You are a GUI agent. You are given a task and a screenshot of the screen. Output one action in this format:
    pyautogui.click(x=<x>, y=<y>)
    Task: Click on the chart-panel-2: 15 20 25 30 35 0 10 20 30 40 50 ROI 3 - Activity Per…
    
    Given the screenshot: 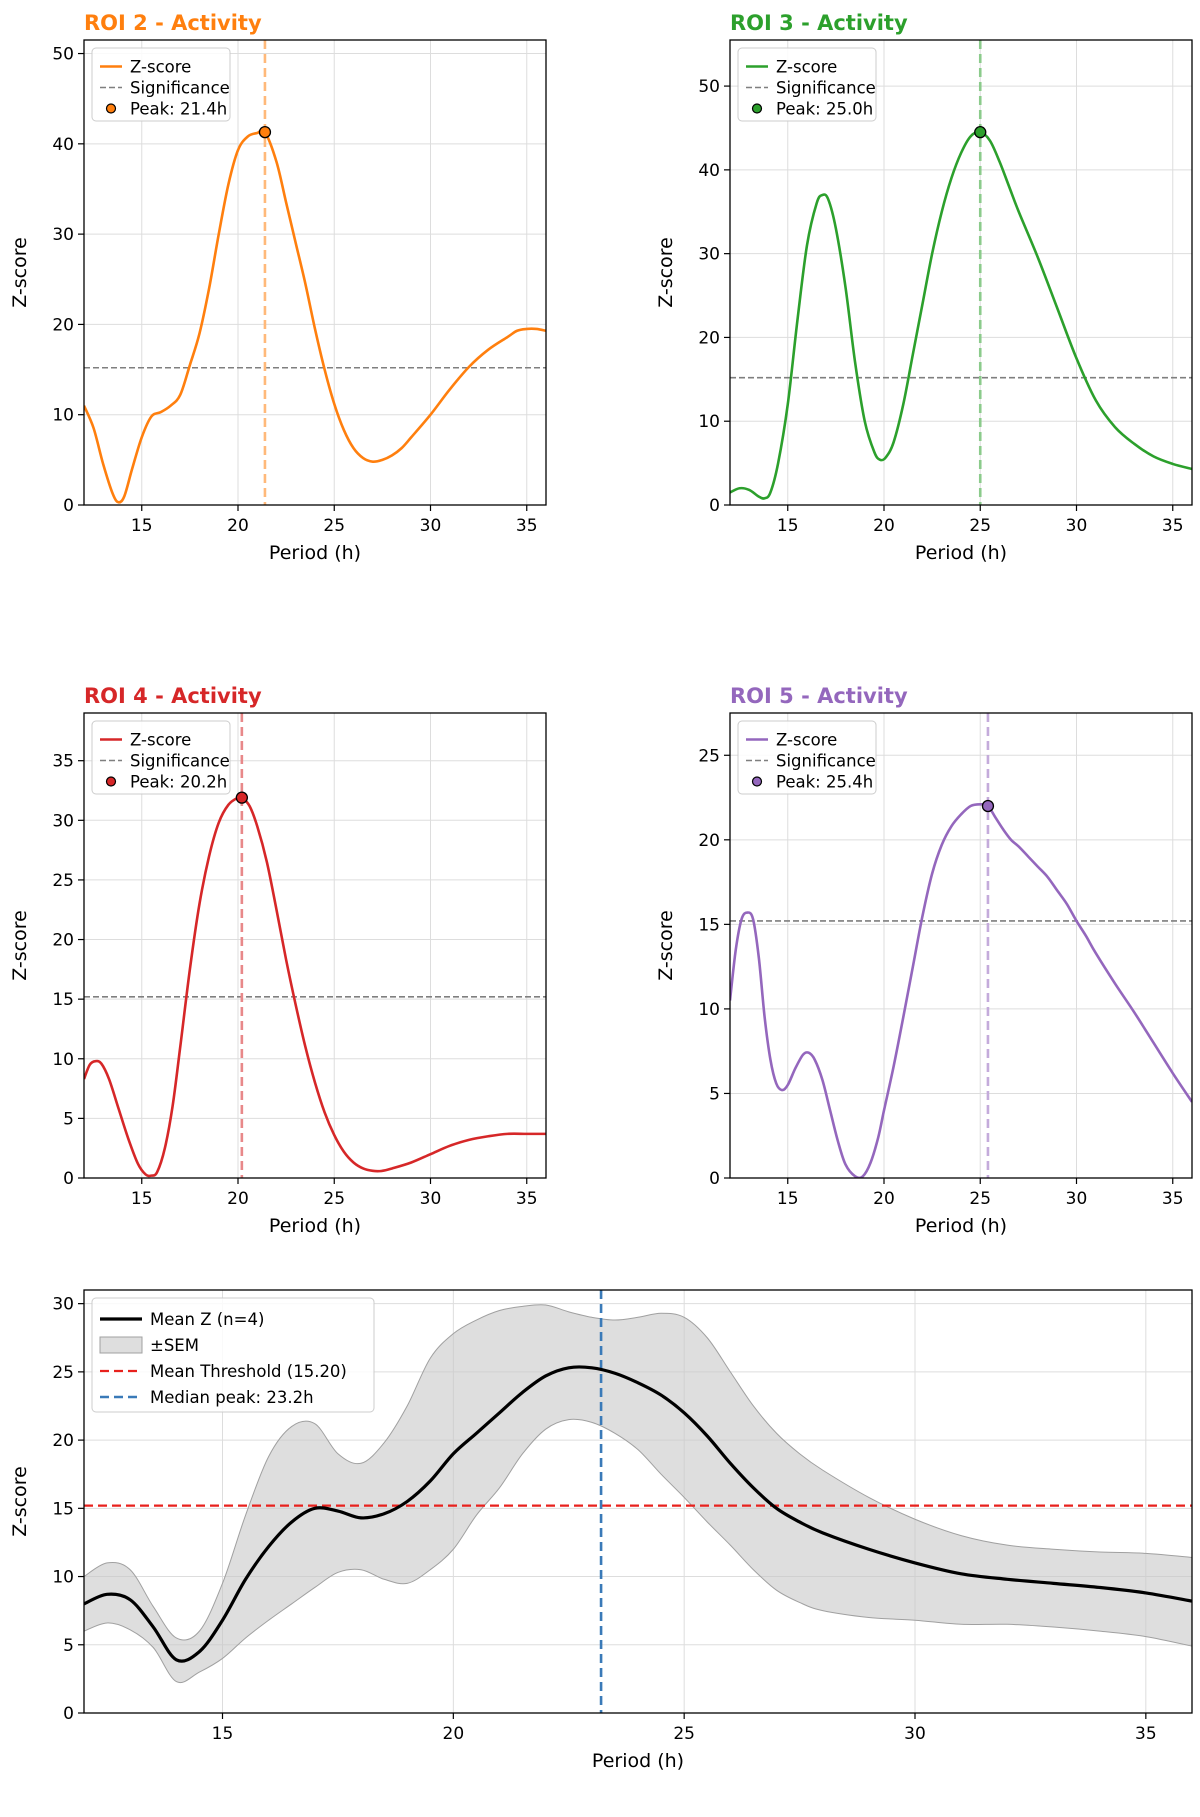 What is the action you would take?
    pyautogui.click(x=924, y=287)
    